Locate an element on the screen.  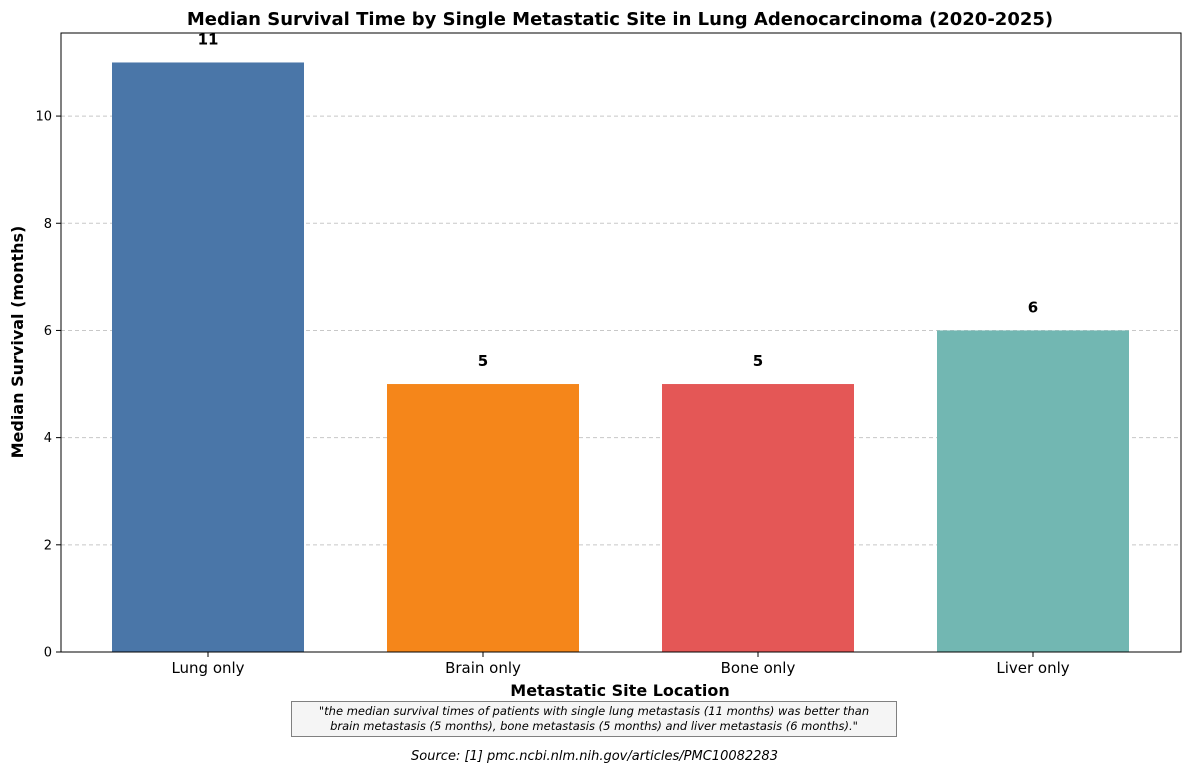
bar-liver-only is located at coordinates (1033, 491).